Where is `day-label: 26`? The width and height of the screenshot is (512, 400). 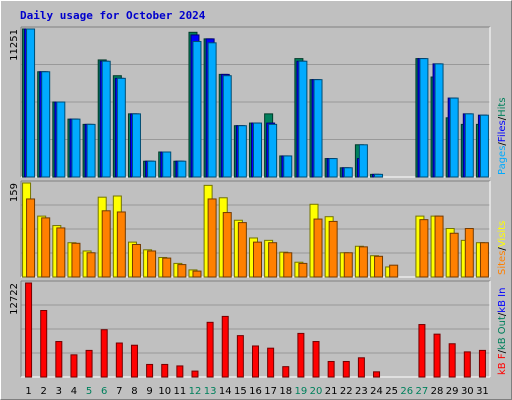 day-label: 26 is located at coordinates (406, 391).